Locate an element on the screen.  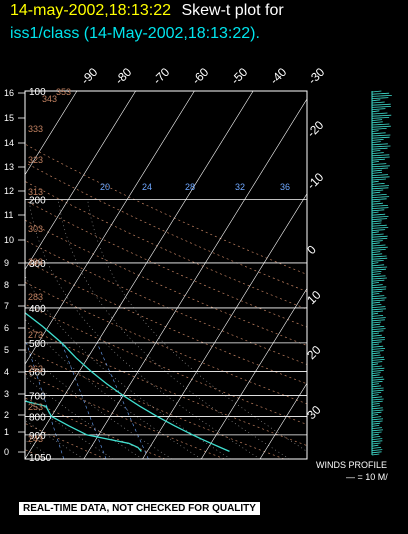
temperature-profile is located at coordinates (127, 381).